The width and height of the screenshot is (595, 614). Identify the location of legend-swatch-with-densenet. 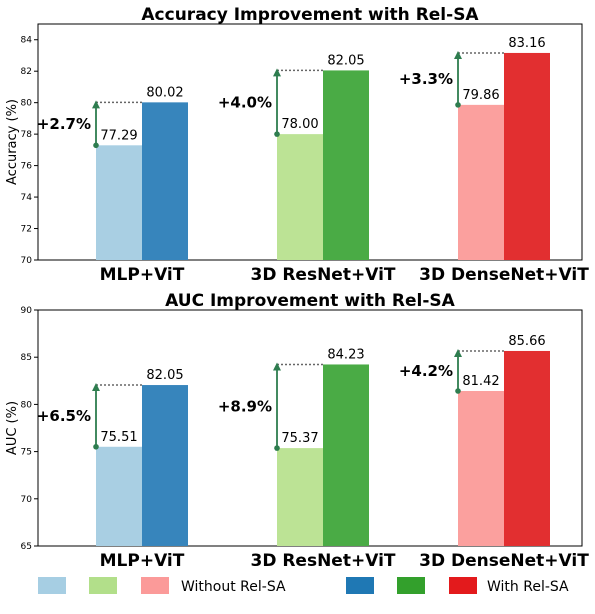
(463, 585).